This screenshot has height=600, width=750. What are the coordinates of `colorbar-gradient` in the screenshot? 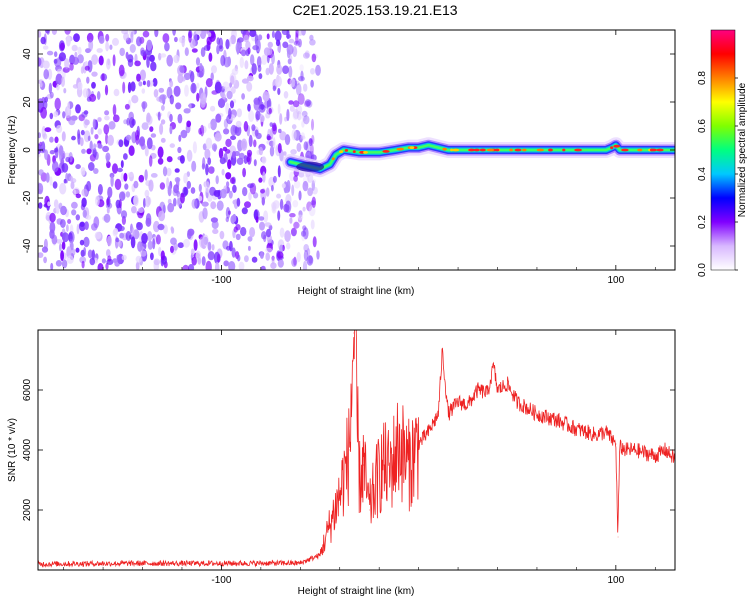 It's located at (723, 150).